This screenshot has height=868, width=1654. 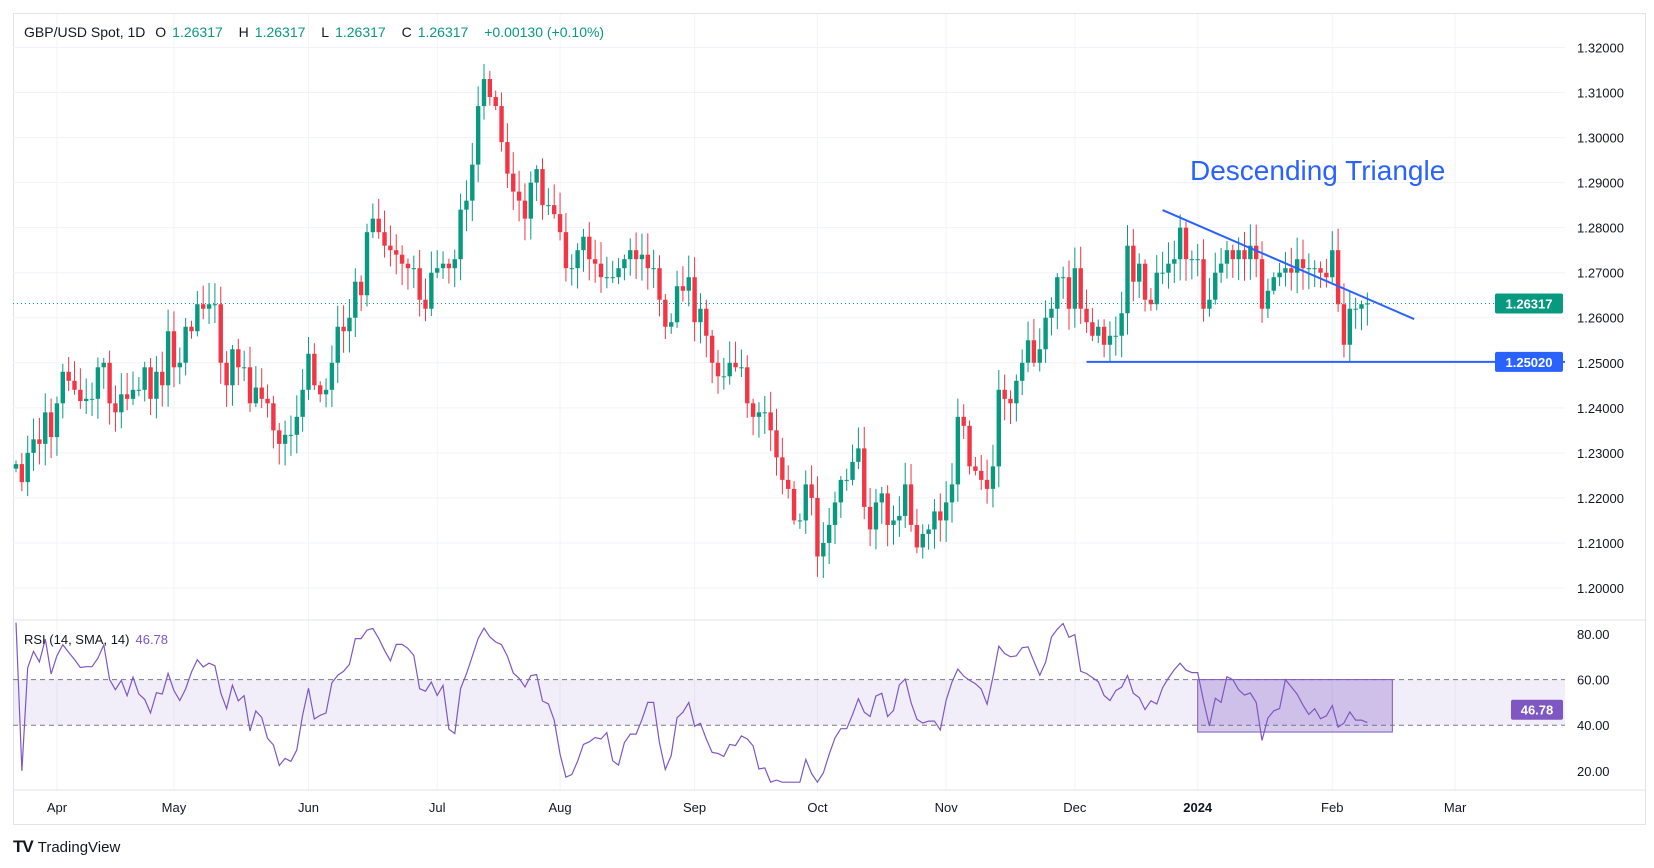 What do you see at coordinates (174, 807) in the screenshot?
I see `time-axis-tick: May` at bounding box center [174, 807].